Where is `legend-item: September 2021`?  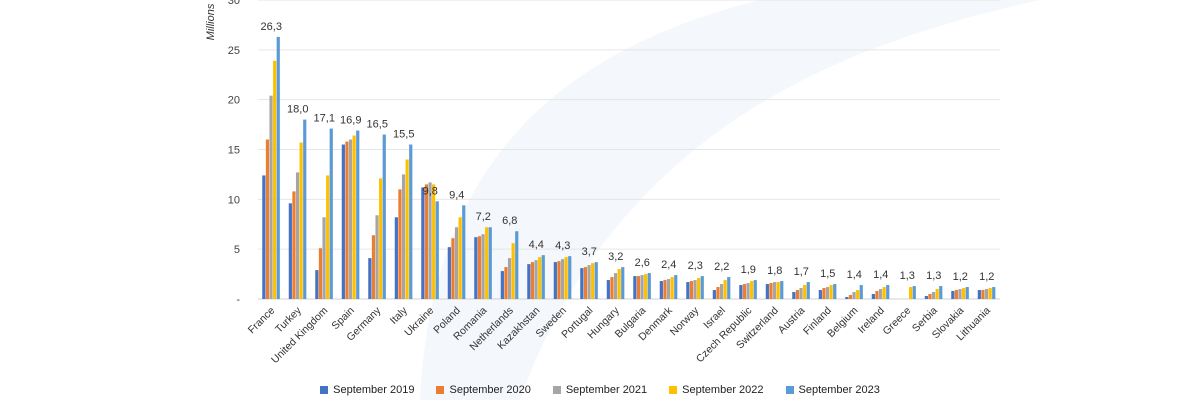
legend-item: September 2021 is located at coordinates (600, 390).